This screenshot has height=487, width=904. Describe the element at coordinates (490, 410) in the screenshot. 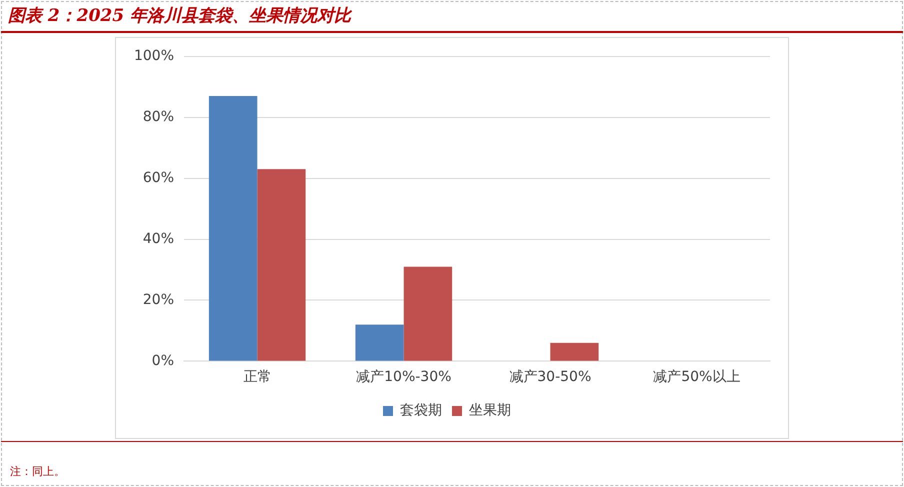

I see `legend-label: 坐果期` at that location.